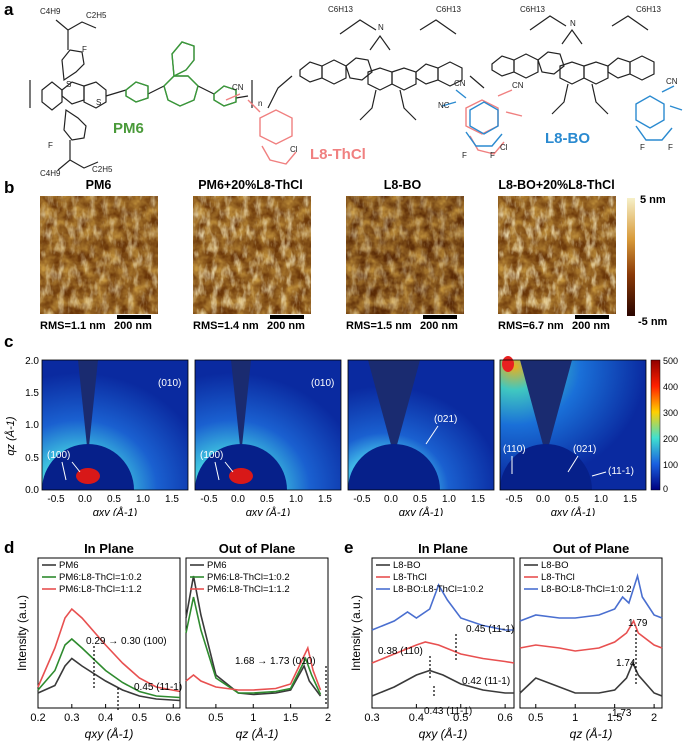 Image resolution: width=685 pixels, height=752 pixels. What do you see at coordinates (252, 255) in the screenshot?
I see `afm-image-pm6-thcl` at bounding box center [252, 255].